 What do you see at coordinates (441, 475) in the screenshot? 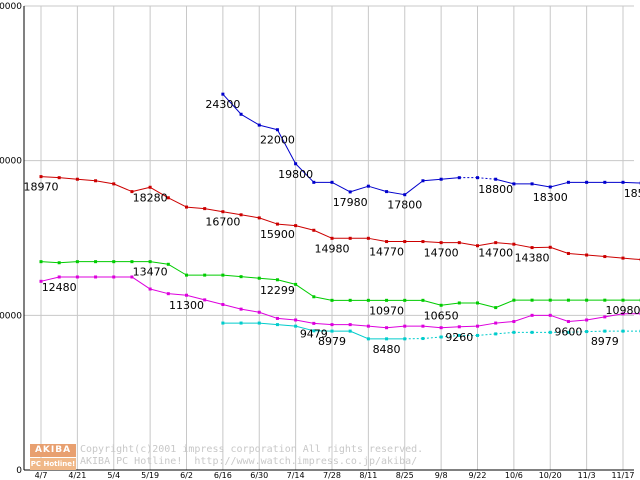
I see `x-tick-label: 9/8` at bounding box center [441, 475].